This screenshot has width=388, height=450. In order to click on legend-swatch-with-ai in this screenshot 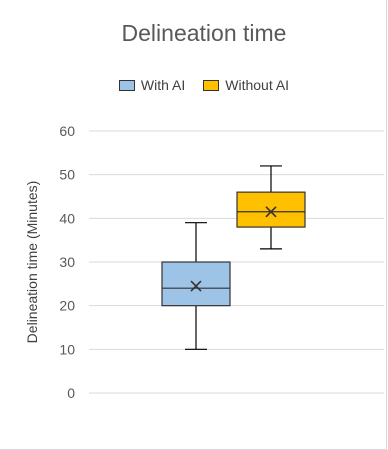, I will do `click(126, 85)`.